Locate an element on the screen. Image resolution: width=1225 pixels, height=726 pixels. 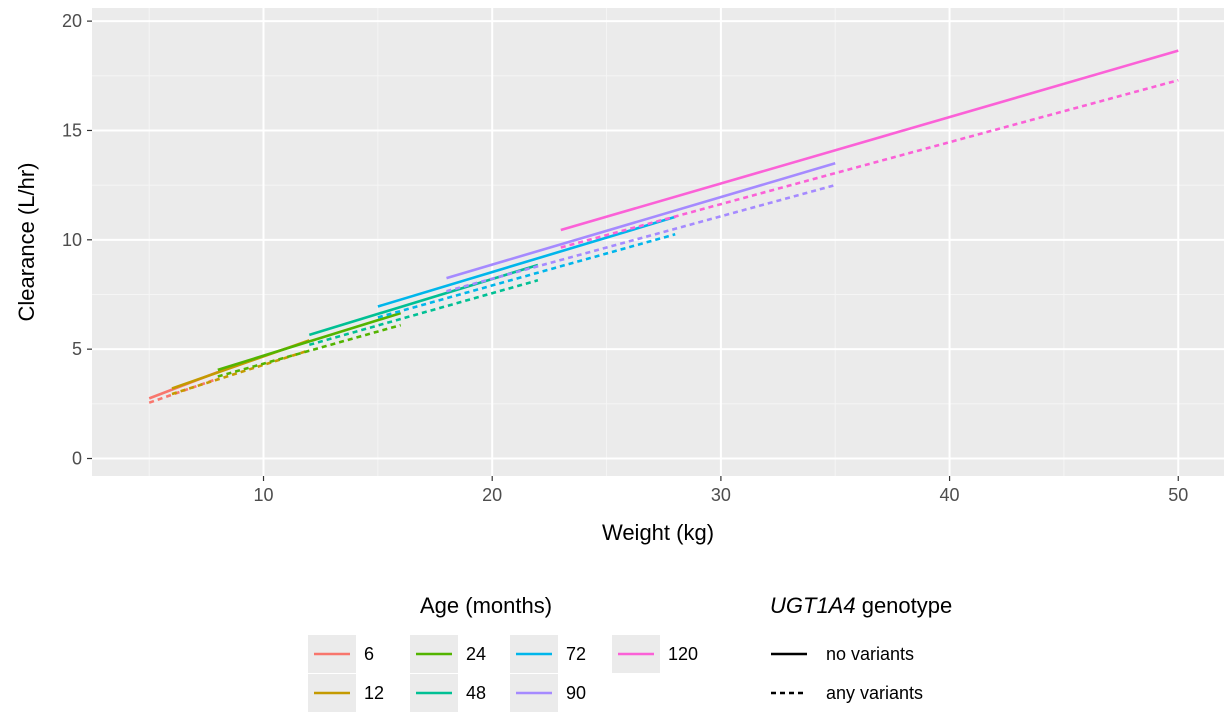
legend-age-key-6: 6 is located at coordinates (341, 654).